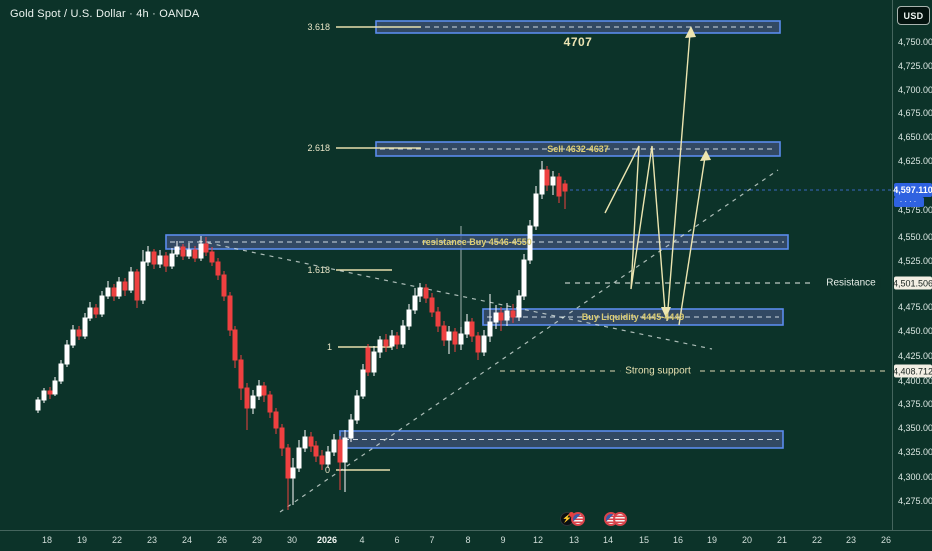 This screenshot has height=551, width=932. I want to click on fib-label-1: 1, so click(329, 347).